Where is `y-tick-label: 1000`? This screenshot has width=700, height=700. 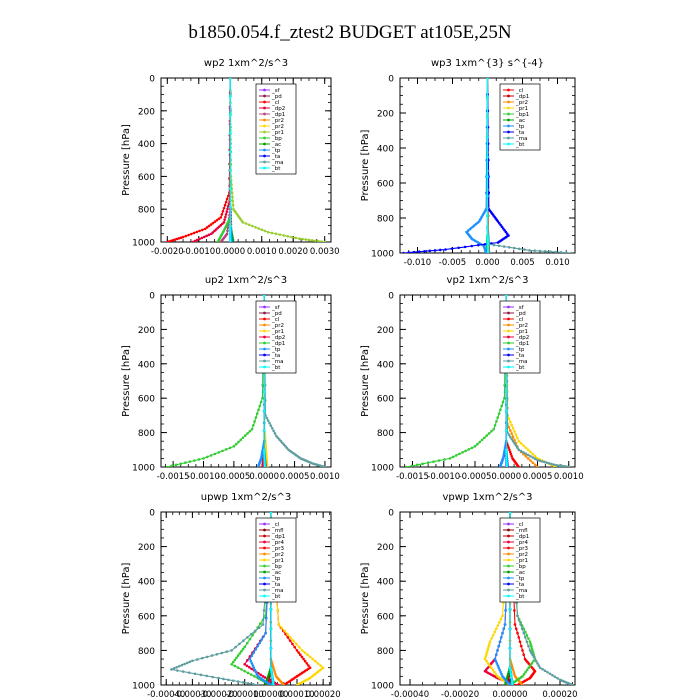 y-tick-label: 1000 is located at coordinates (382, 469).